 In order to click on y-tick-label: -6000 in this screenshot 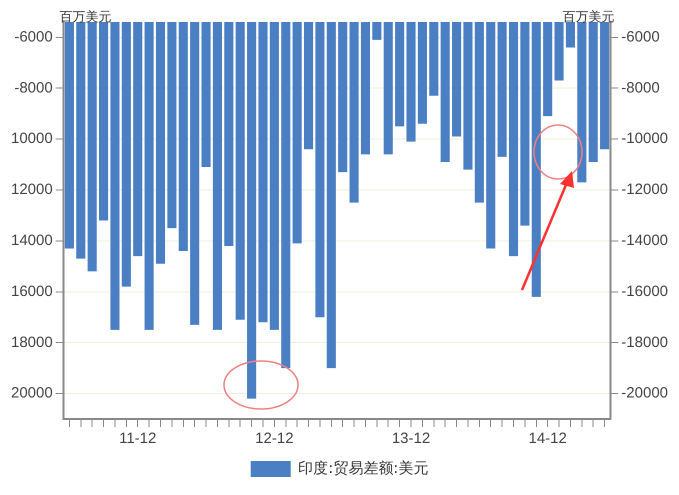, I will do `click(33, 37)`.